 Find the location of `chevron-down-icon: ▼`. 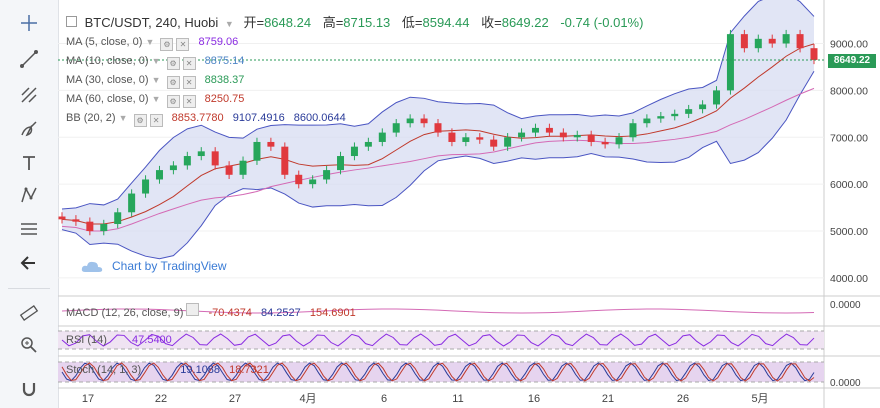

chevron-down-icon: ▼ is located at coordinates (229, 24).